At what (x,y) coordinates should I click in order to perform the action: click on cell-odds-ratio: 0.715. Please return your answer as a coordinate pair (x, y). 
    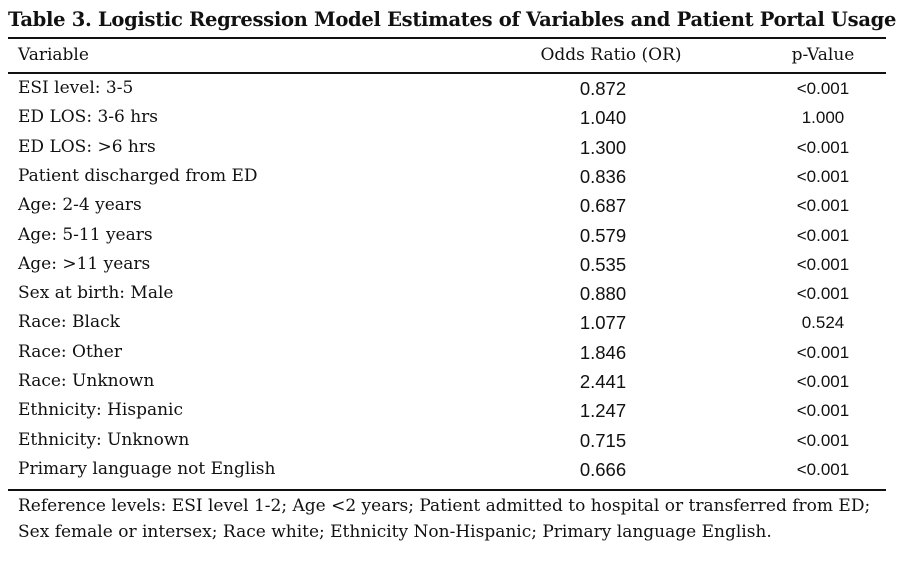
    Looking at the image, I should click on (603, 440).